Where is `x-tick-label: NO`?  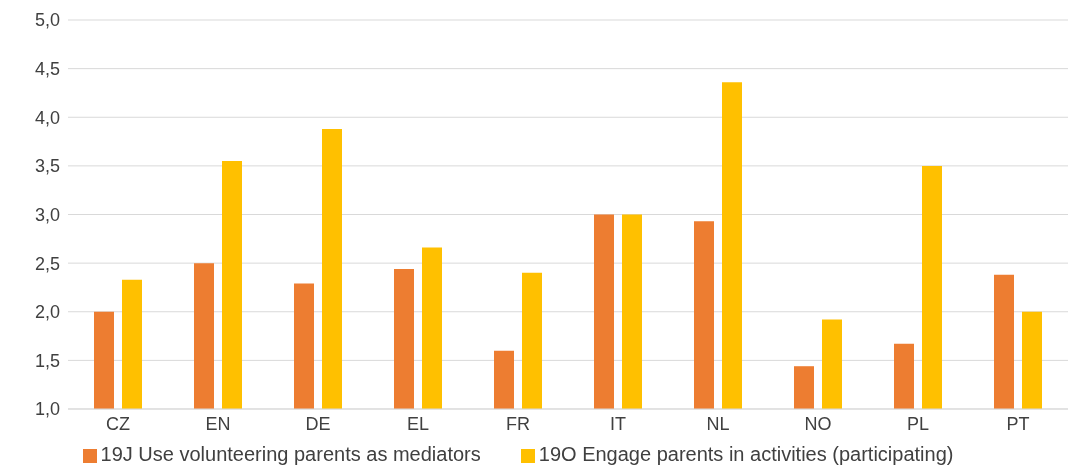
x-tick-label: NO is located at coordinates (818, 423).